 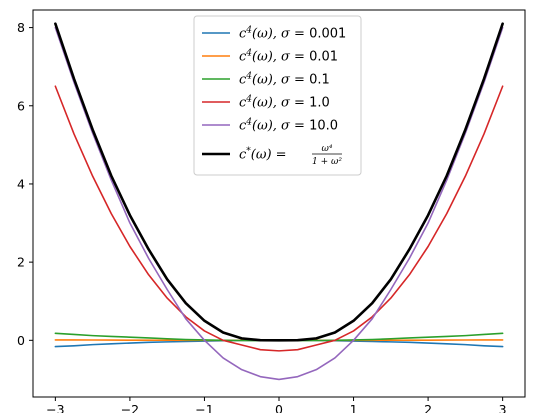 I want to click on legend-label: c4(ω), σ = 0.001, so click(x=292, y=34).